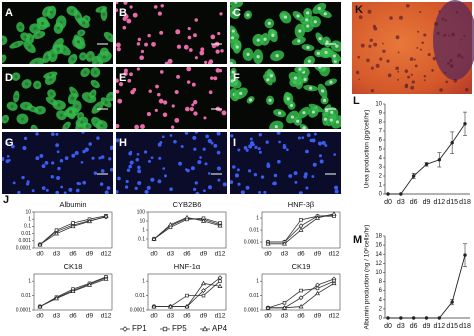 This screenshot has height=336, width=474. I want to click on legend-marker, so click(165, 329).